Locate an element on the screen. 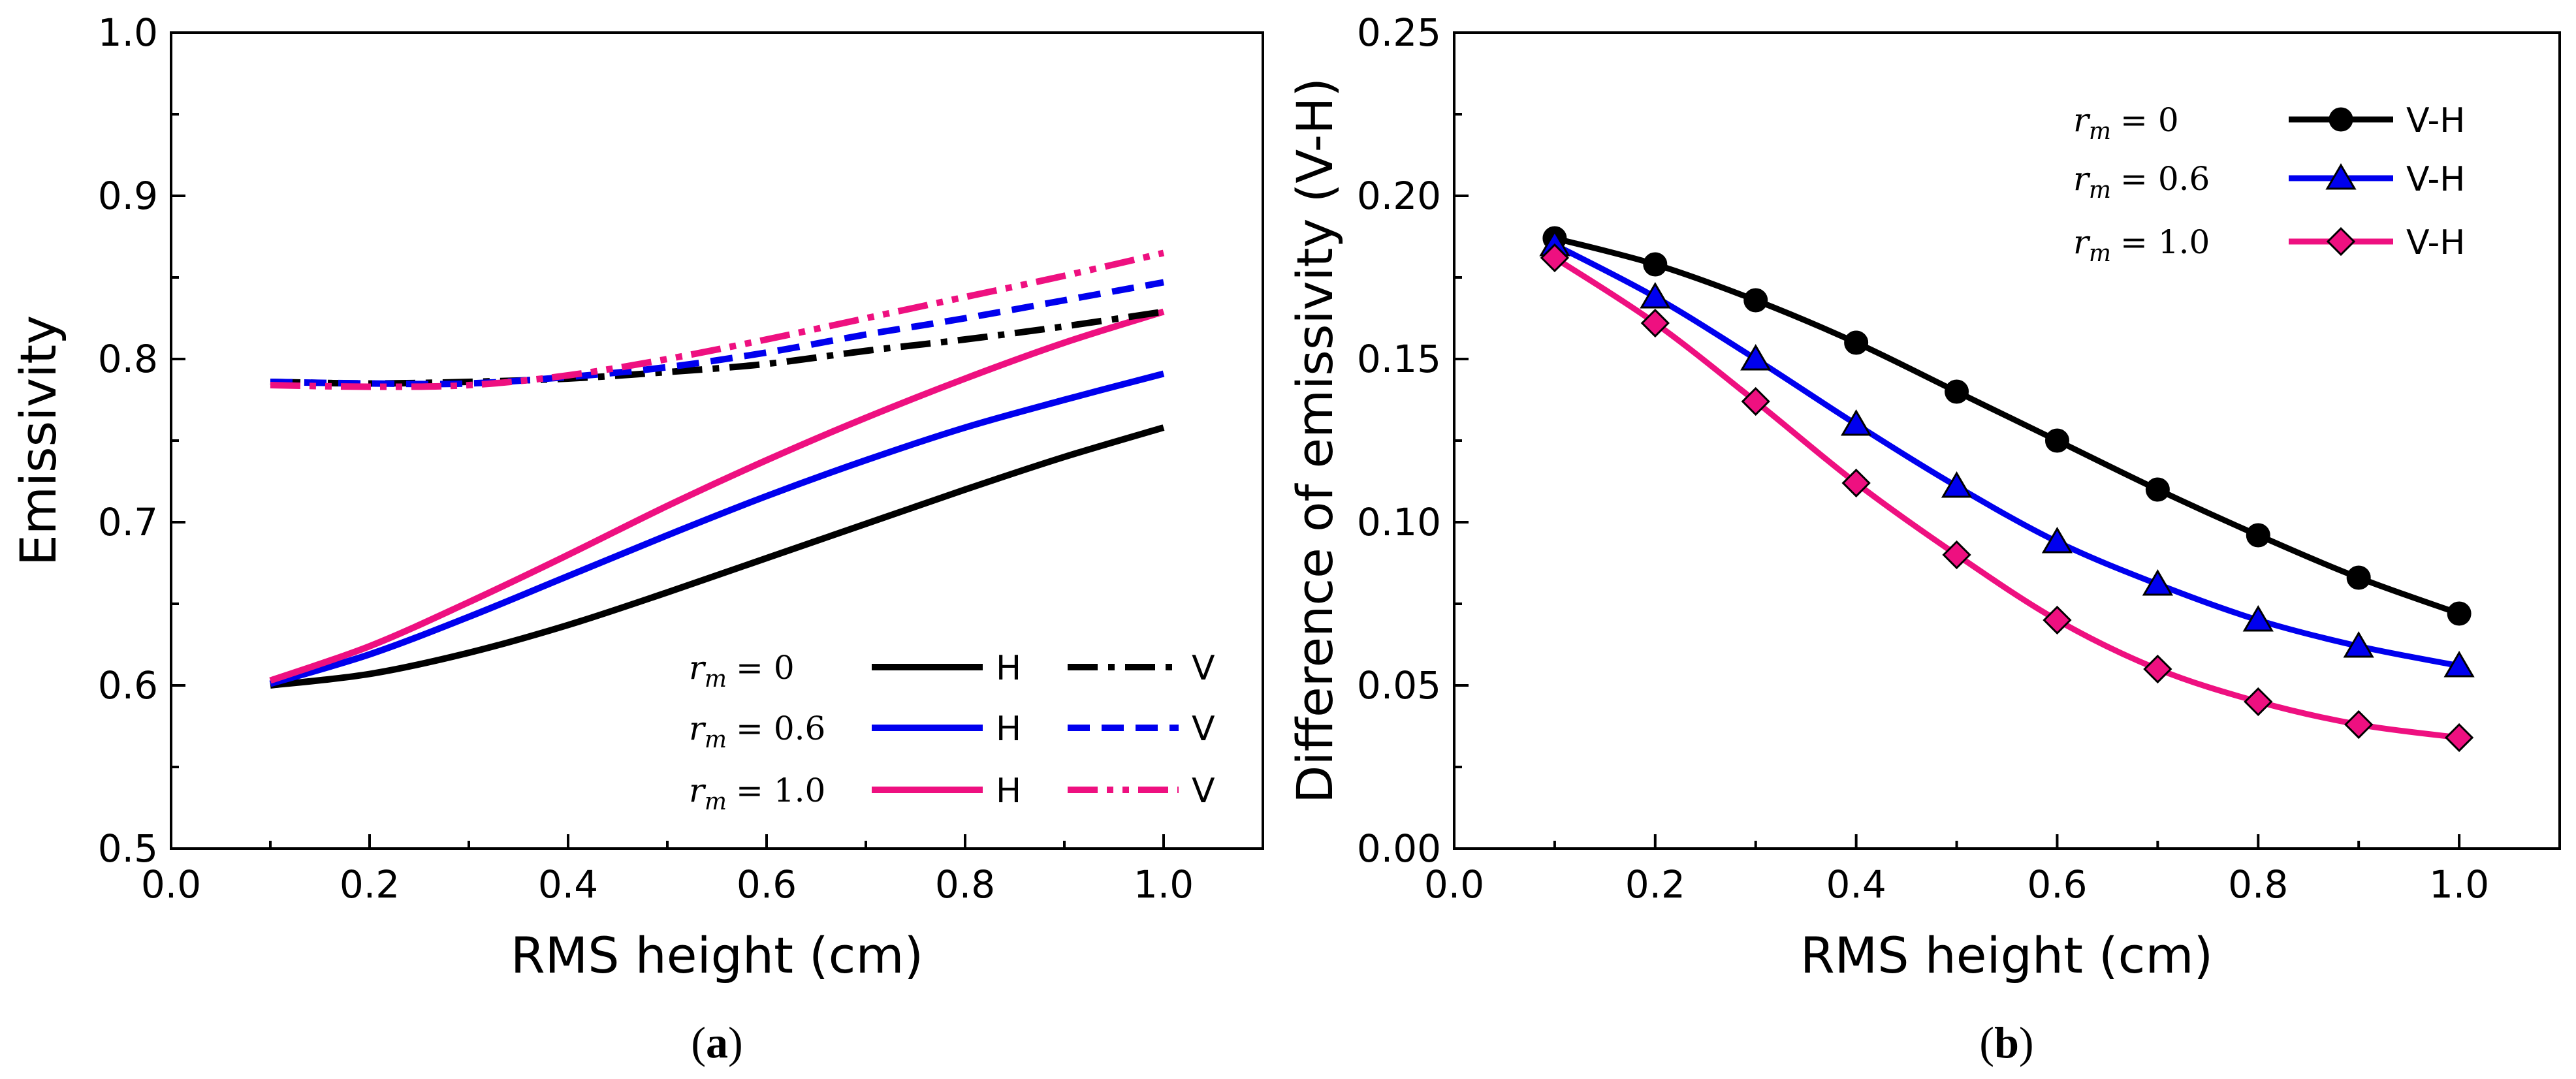  panel-b-ytick-label: 0.25 is located at coordinates (1399, 33).